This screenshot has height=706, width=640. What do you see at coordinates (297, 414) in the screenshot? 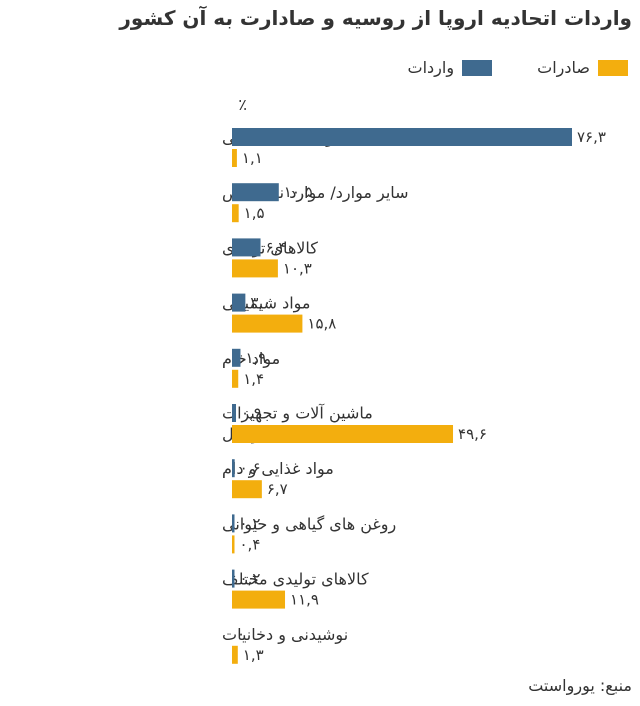
I see `category-label: ماشین آلات و تجهیزات` at bounding box center [297, 414].